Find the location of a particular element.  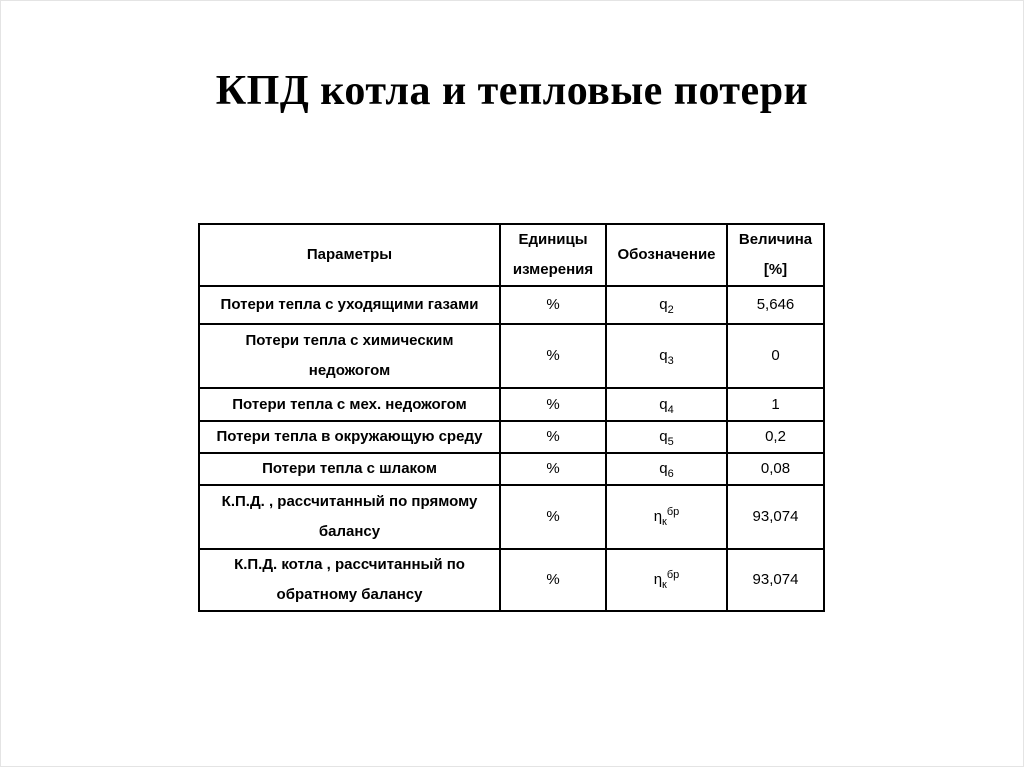

header-cell-value: Величина [%] is located at coordinates (775, 255).